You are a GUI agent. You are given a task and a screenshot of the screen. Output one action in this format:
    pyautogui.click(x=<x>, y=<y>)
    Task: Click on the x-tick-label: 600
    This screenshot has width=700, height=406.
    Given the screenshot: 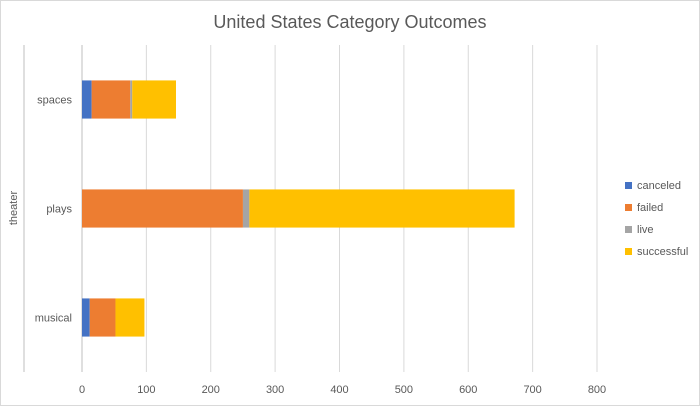 What is the action you would take?
    pyautogui.click(x=468, y=390)
    